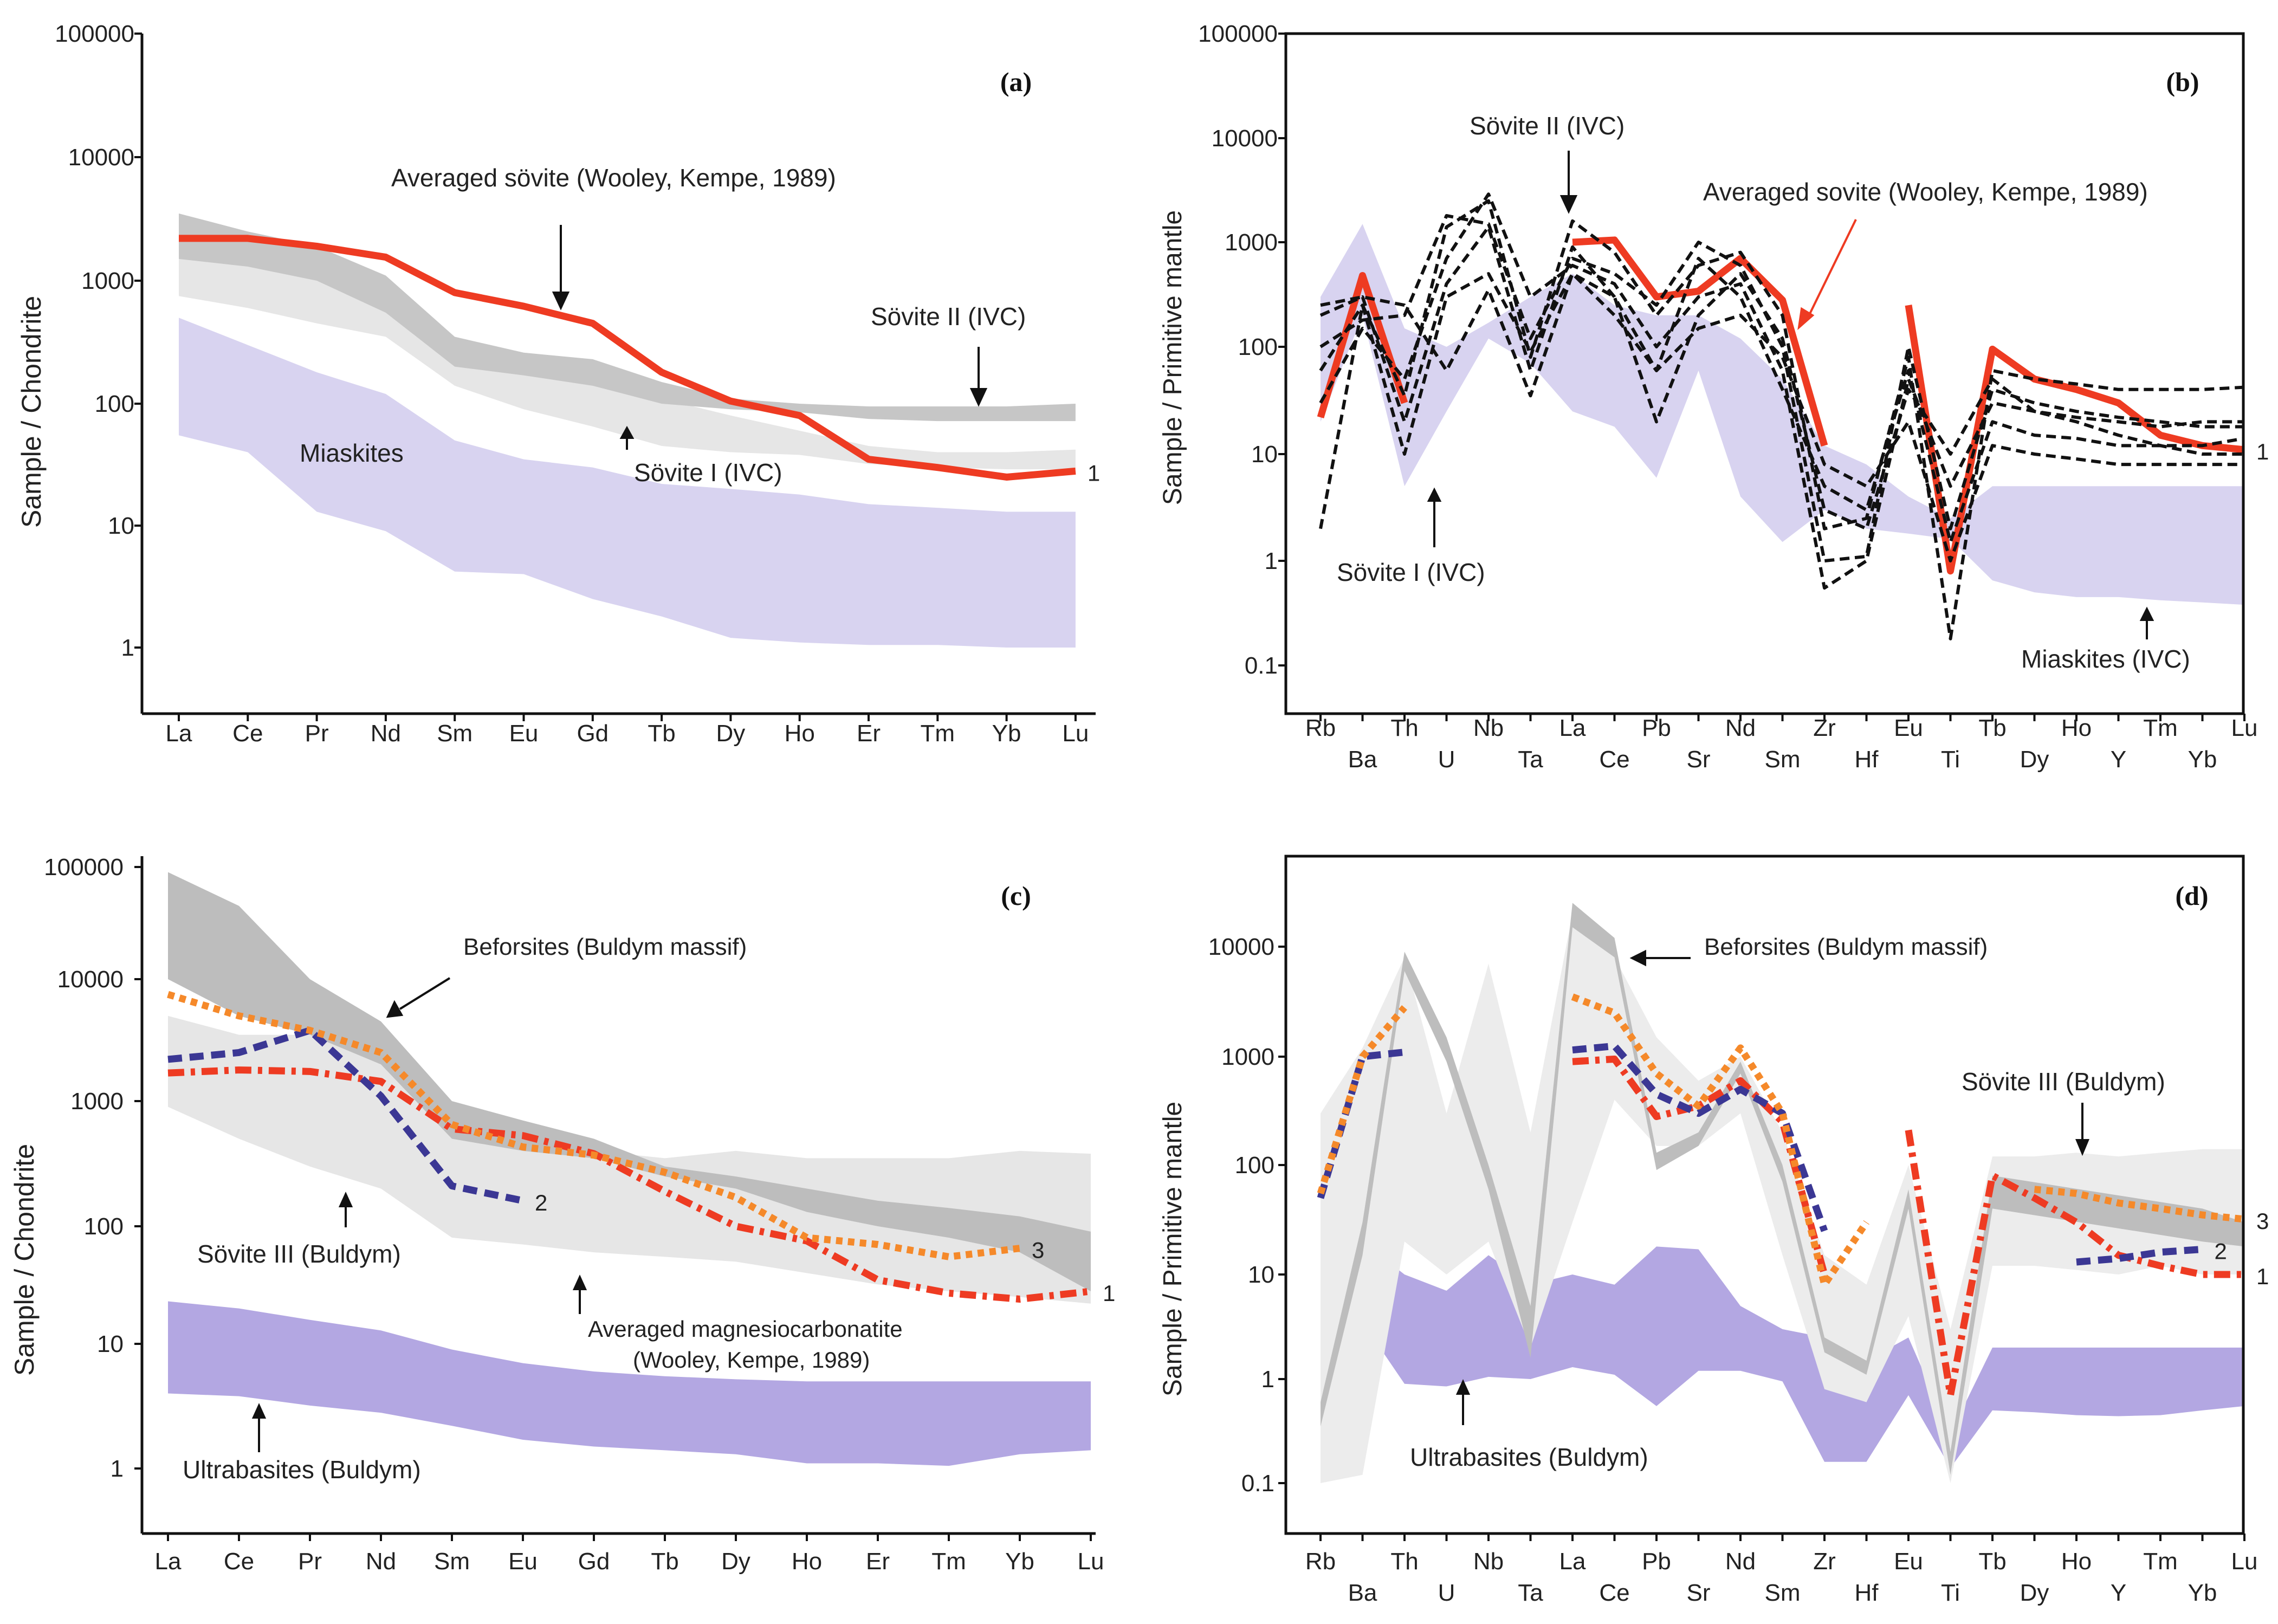 The image size is (2278, 1624). Describe the element at coordinates (101, 157) in the screenshot. I see `panel-a-ytick-label-1: 10000` at that location.